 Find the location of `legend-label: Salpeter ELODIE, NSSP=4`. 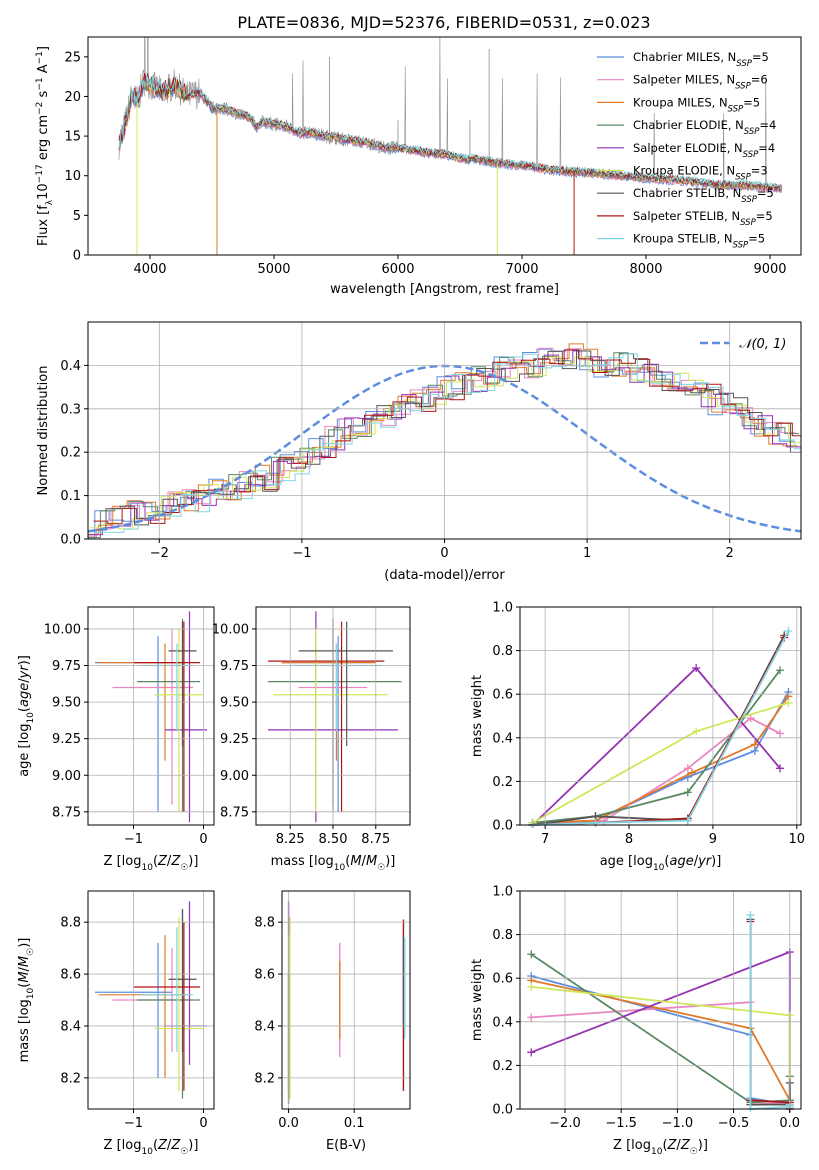

legend-label: Salpeter ELODIE, NSSP=4 is located at coordinates (704, 150).